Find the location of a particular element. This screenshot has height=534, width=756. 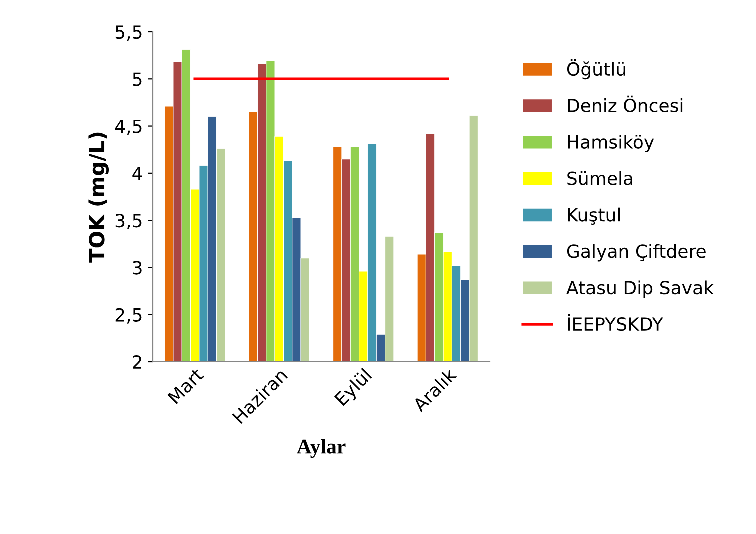

y-tick-label: 5 is located at coordinates (137, 79).